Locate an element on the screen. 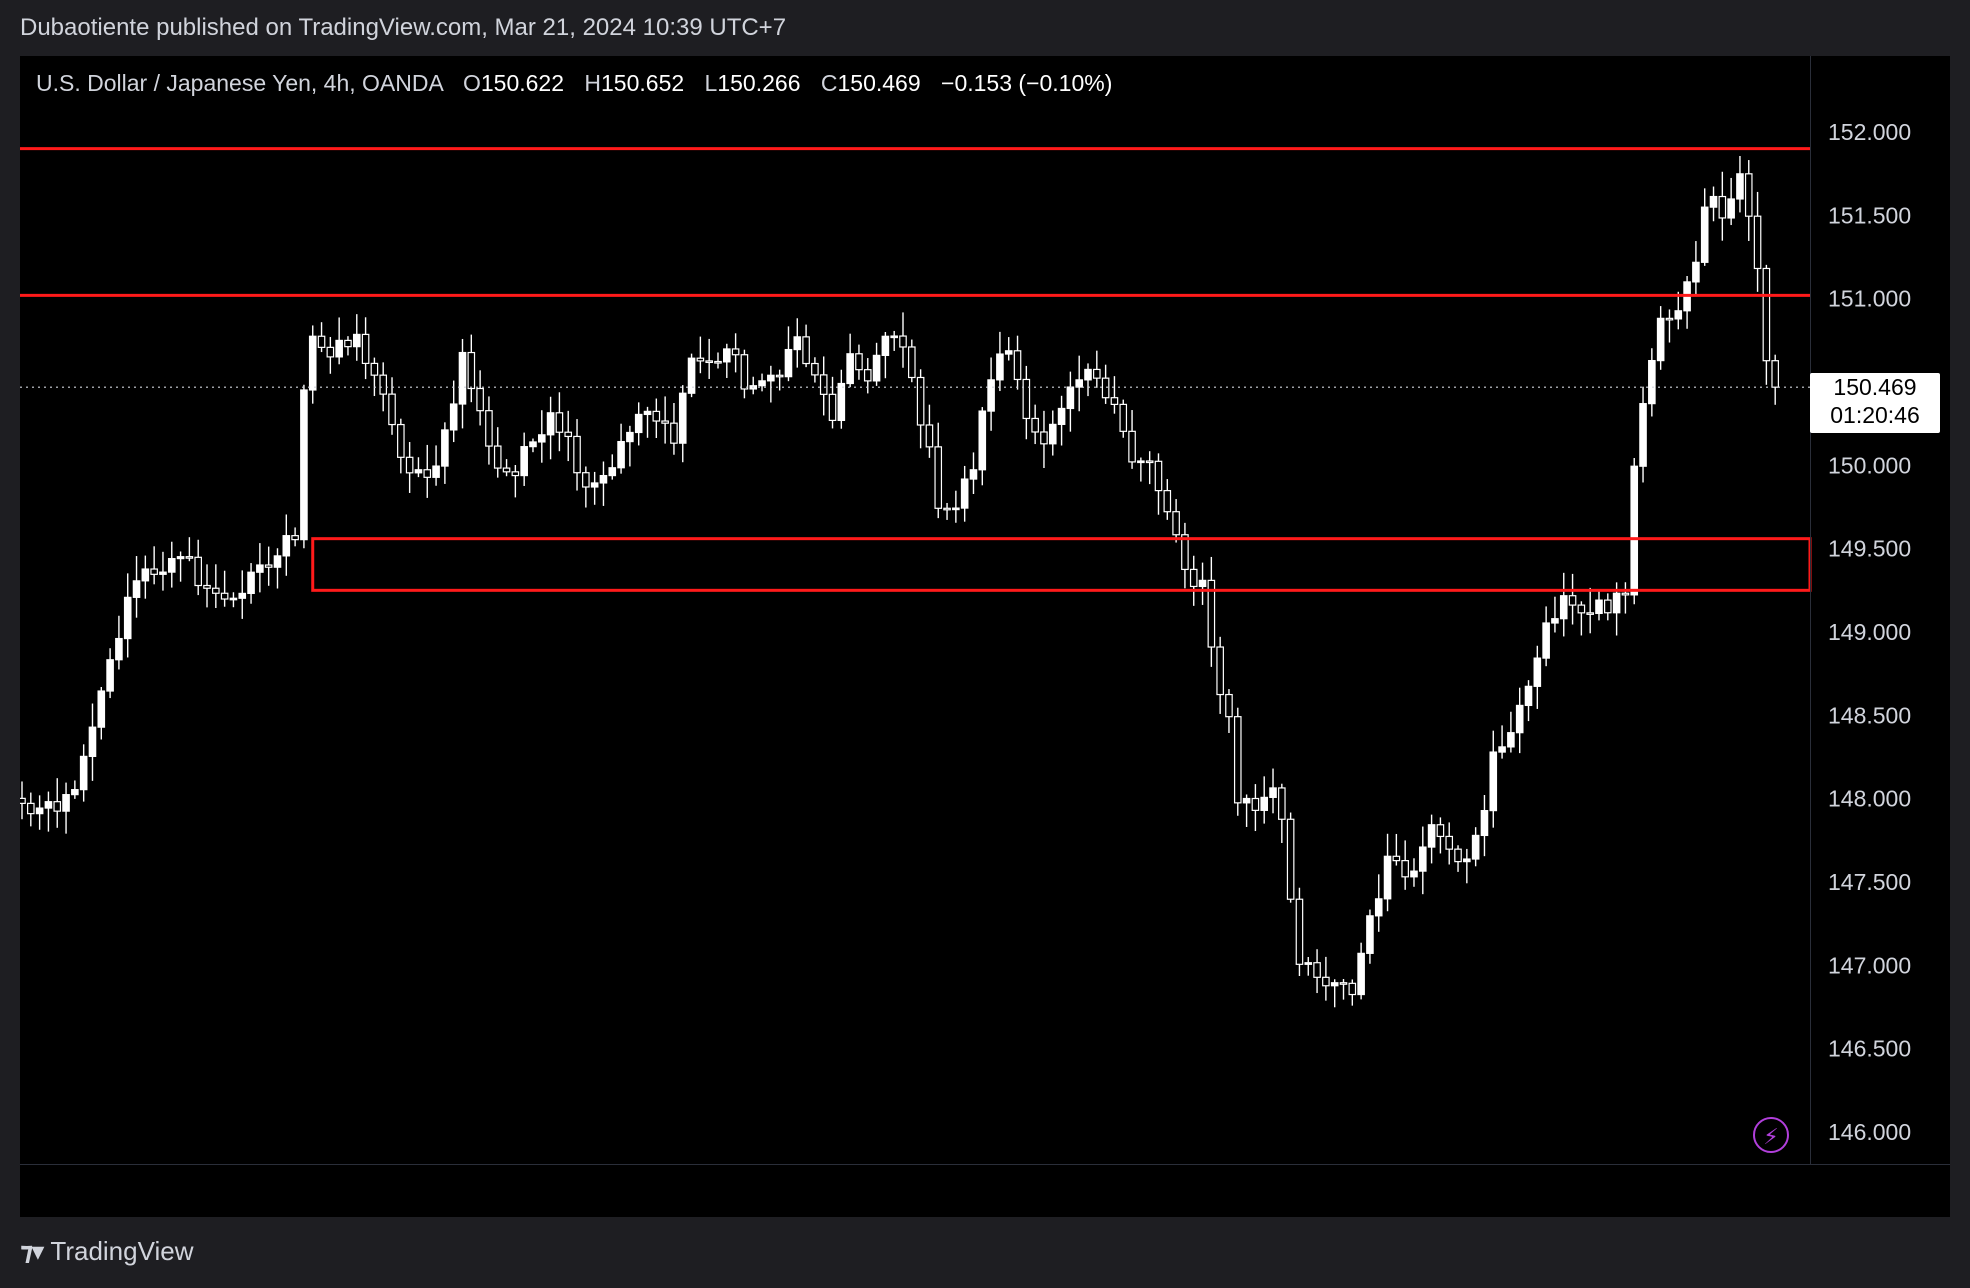 The height and width of the screenshot is (1288, 1970). lightning-icon: ⚡ is located at coordinates (1771, 1135).